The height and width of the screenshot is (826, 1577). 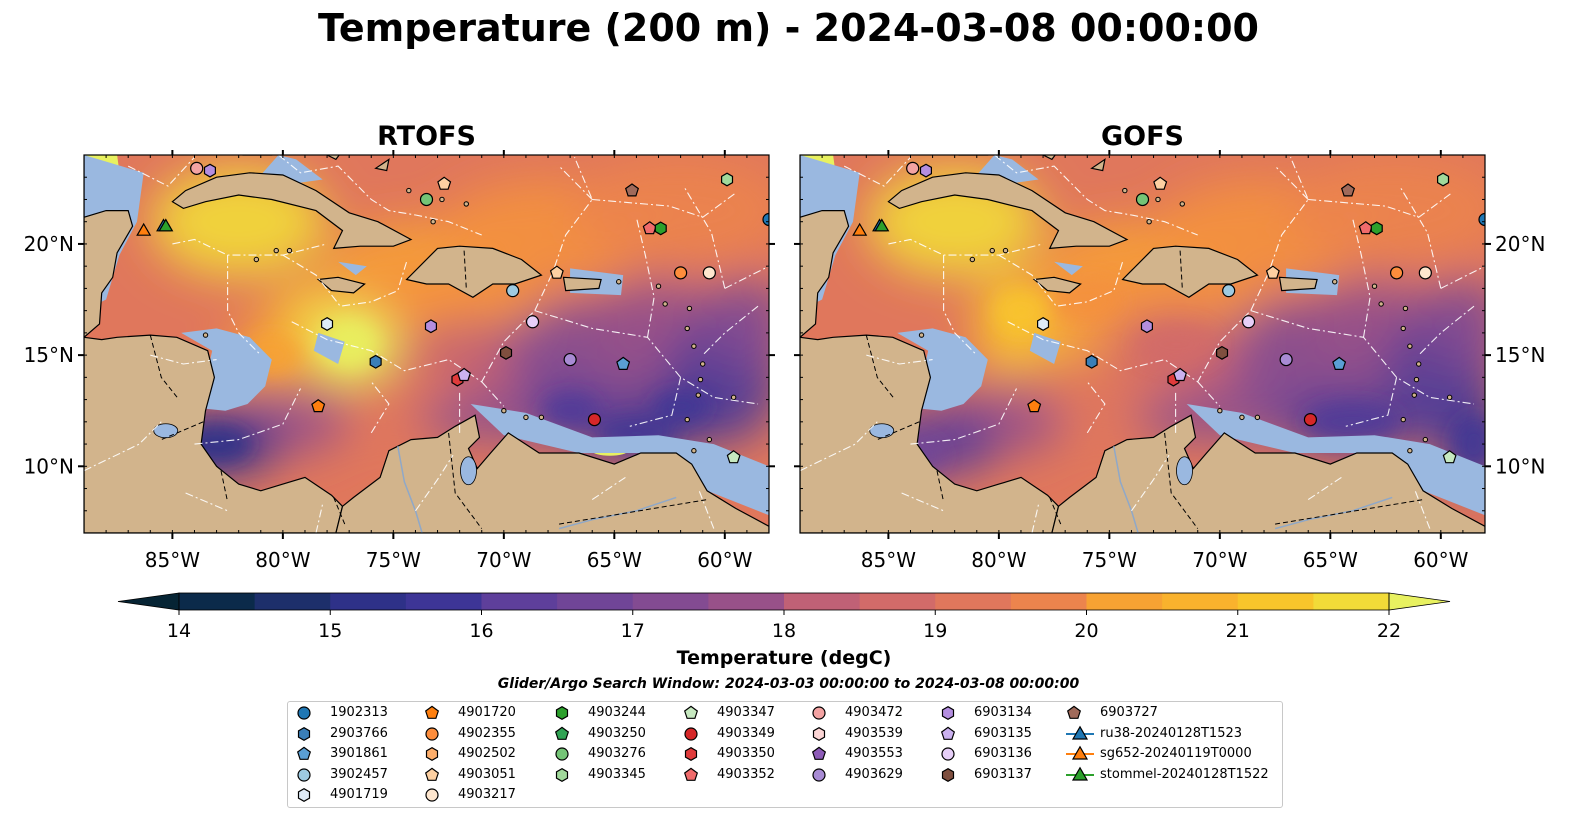 I want to click on y-tick-label: 15°N, so click(x=1520, y=355).